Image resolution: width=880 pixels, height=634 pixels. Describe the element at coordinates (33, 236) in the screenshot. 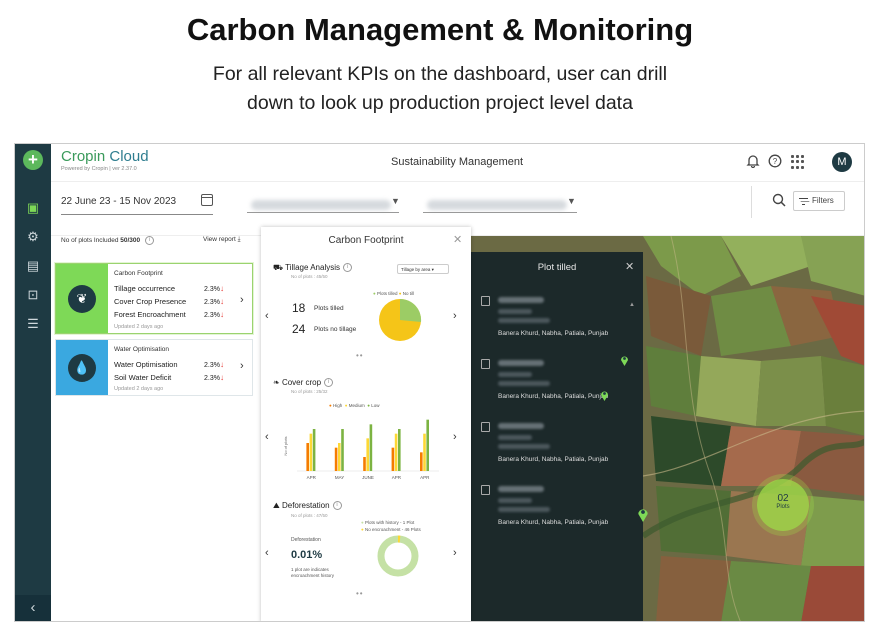

I see `gear-icon: ⚙` at that location.